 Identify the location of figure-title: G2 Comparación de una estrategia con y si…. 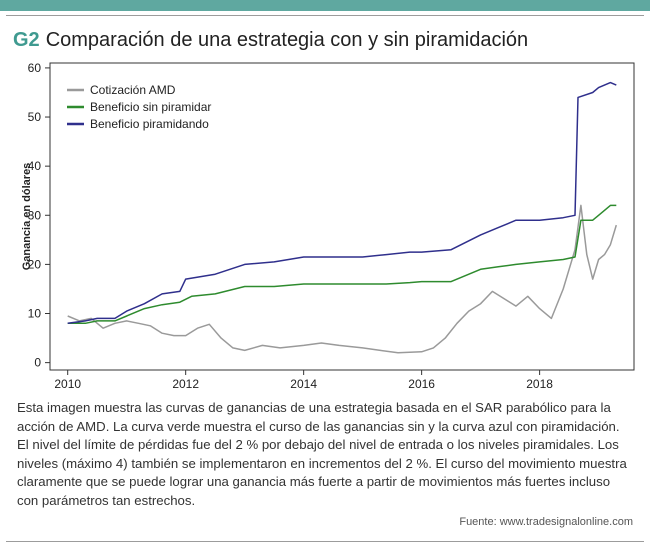
(270, 40).